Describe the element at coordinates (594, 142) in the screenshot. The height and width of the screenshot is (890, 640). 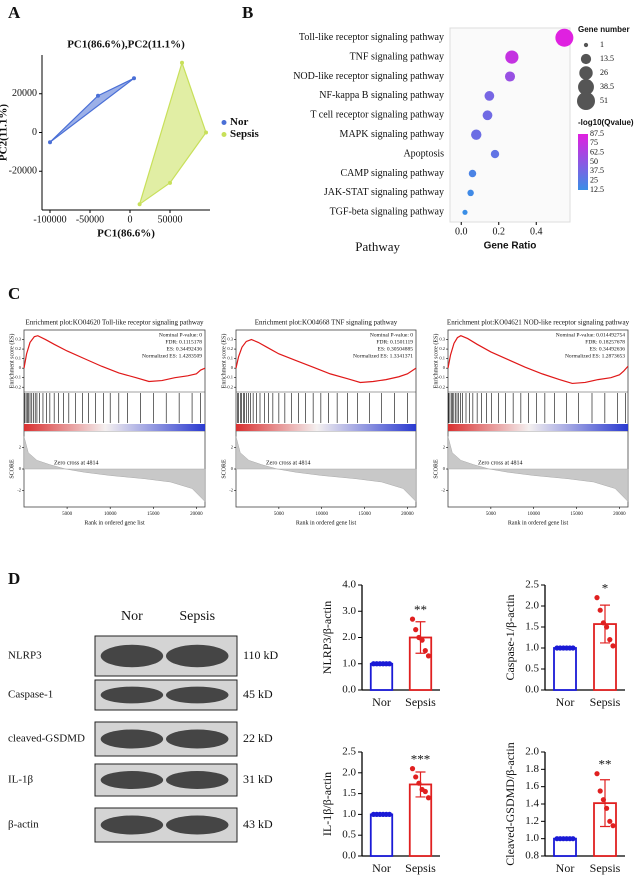
I see `legend-label: 75` at that location.